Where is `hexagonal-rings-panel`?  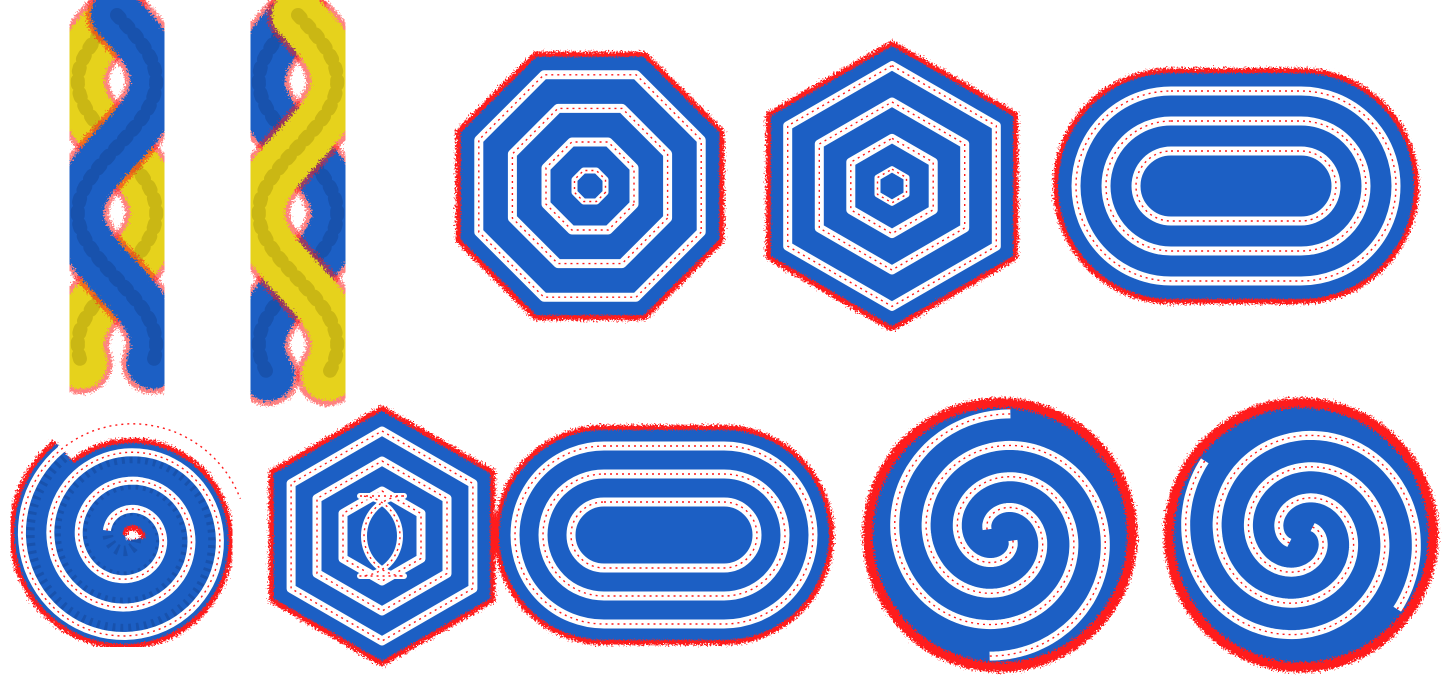
hexagonal-rings-panel is located at coordinates (892, 186).